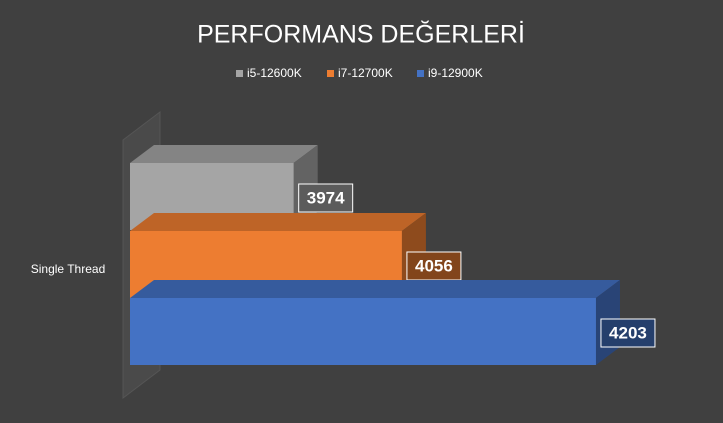 This screenshot has width=723, height=423. Describe the element at coordinates (363, 331) in the screenshot. I see `bar` at that location.